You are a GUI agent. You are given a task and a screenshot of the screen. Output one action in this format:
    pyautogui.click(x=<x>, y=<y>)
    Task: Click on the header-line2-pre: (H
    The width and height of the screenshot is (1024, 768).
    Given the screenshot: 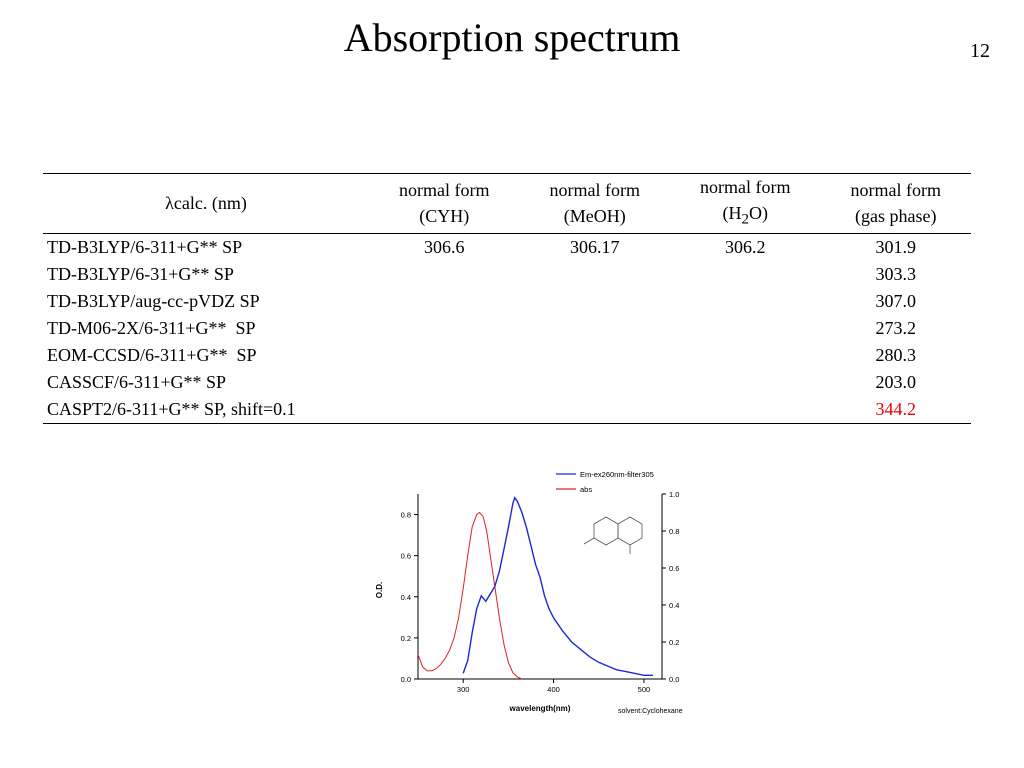 What is the action you would take?
    pyautogui.click(x=732, y=213)
    